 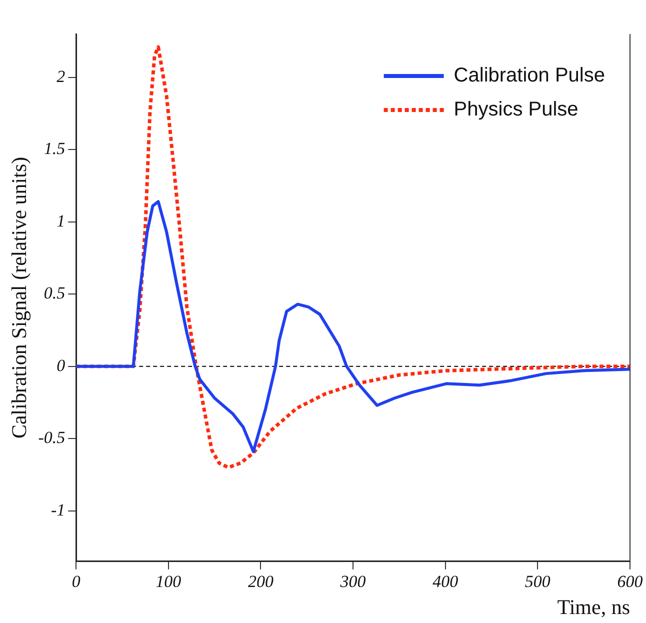 What do you see at coordinates (19, 297) in the screenshot?
I see `y-axis-title: Calibration Signal (relative units)` at bounding box center [19, 297].